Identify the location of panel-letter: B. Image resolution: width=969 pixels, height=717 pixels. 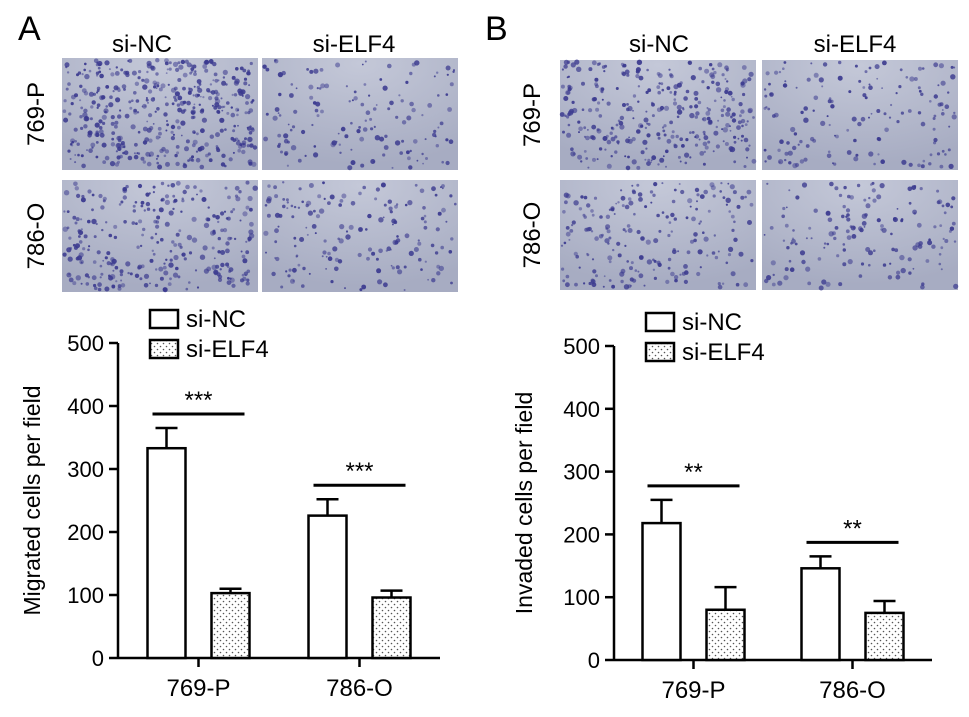
(496, 29).